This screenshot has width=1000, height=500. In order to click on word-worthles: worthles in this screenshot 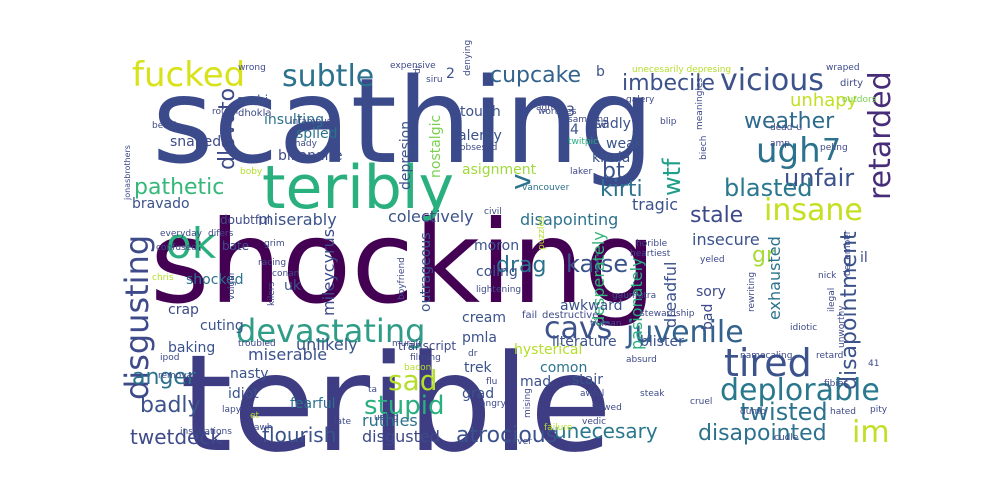, I will do `click(557, 112)`.